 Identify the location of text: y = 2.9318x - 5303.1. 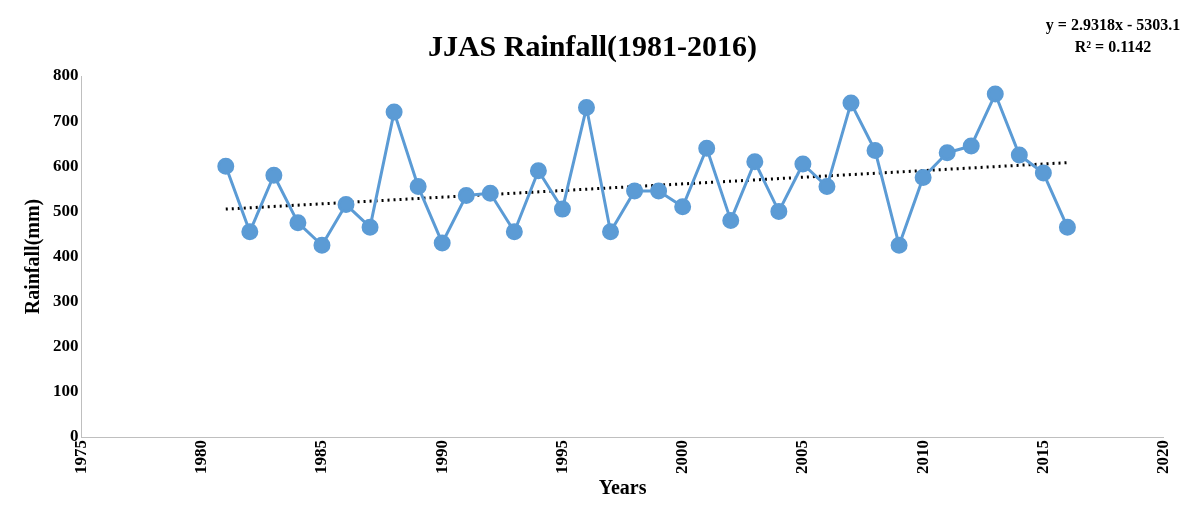
(1113, 25).